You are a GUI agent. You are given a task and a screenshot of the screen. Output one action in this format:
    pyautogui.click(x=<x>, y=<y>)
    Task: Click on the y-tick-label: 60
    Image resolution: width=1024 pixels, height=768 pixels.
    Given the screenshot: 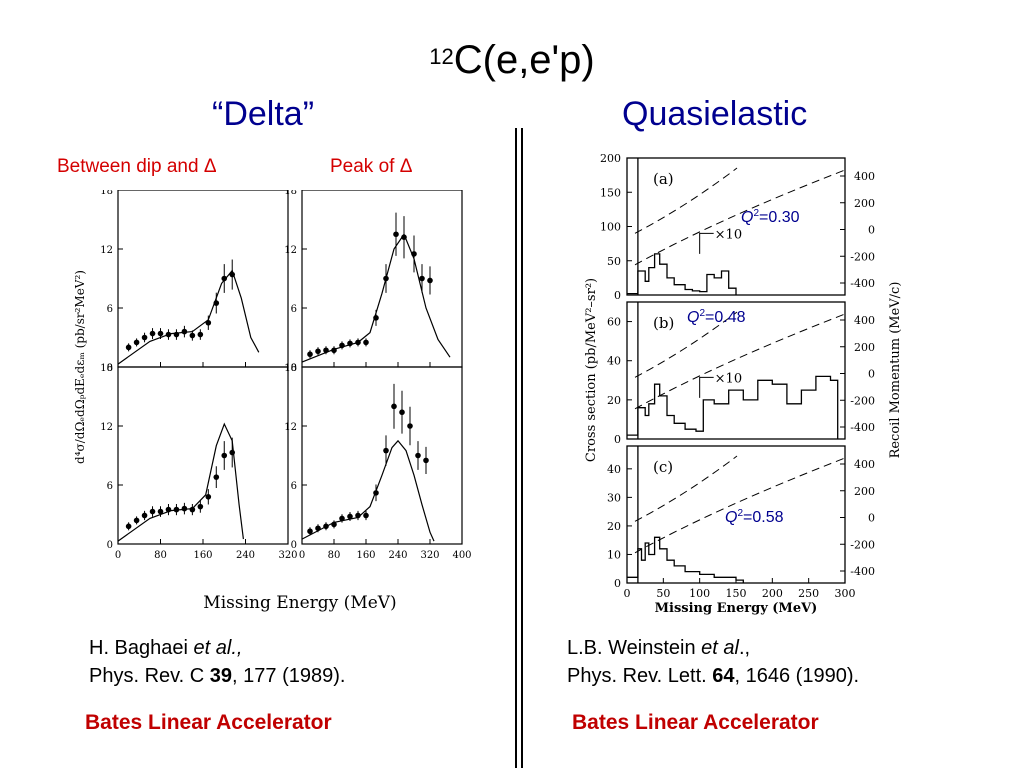 What is the action you would take?
    pyautogui.click(x=614, y=322)
    